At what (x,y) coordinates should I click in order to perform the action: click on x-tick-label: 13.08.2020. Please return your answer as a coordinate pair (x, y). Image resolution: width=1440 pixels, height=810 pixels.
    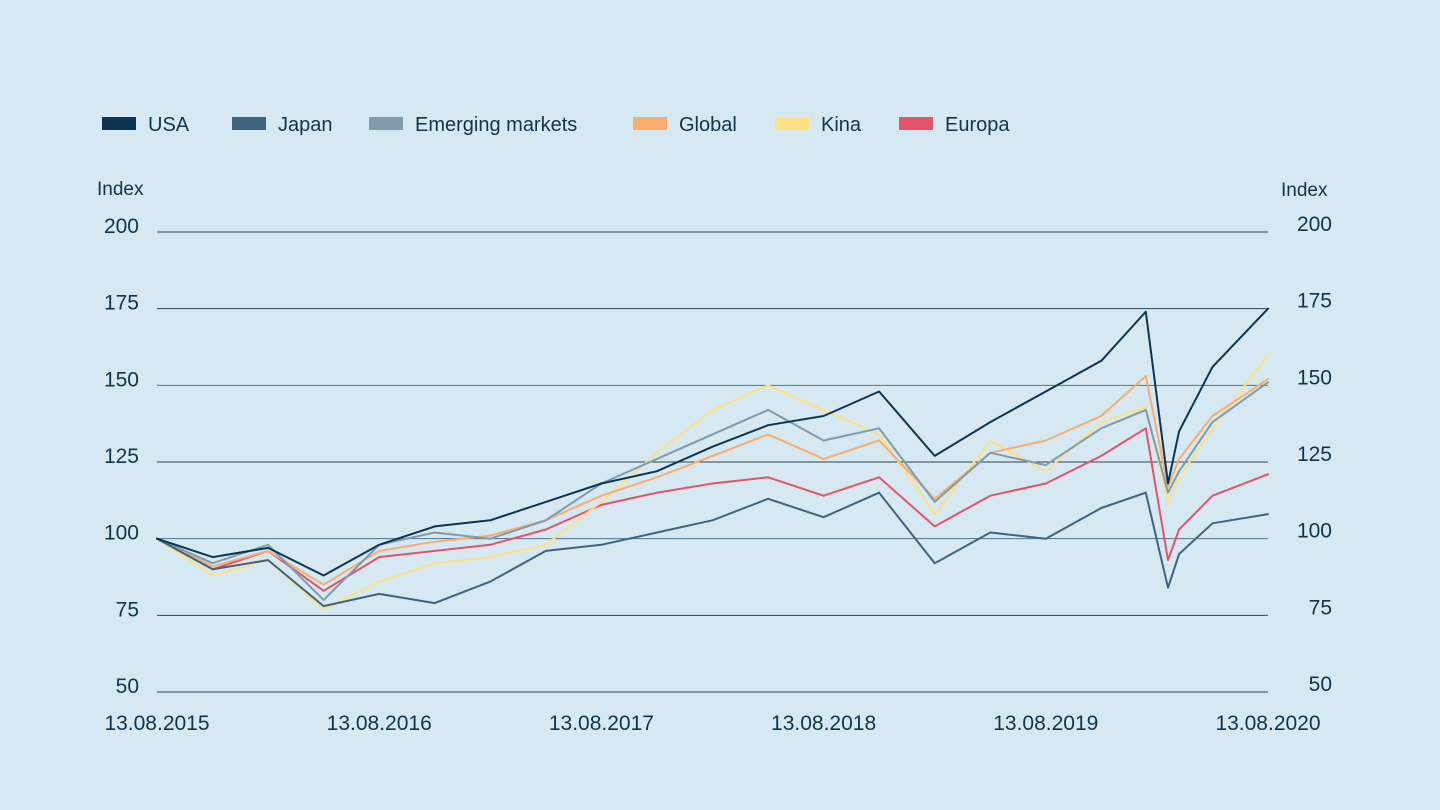
    Looking at the image, I should click on (1267, 723).